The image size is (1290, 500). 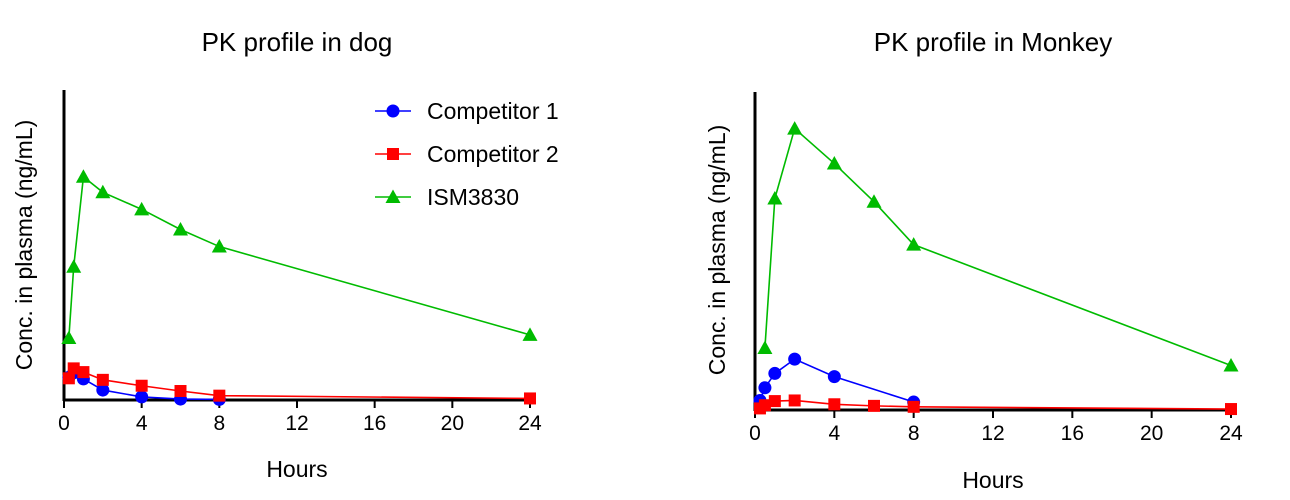 I want to click on legend-item-competitor-1: Competitor 1, so click(x=467, y=111).